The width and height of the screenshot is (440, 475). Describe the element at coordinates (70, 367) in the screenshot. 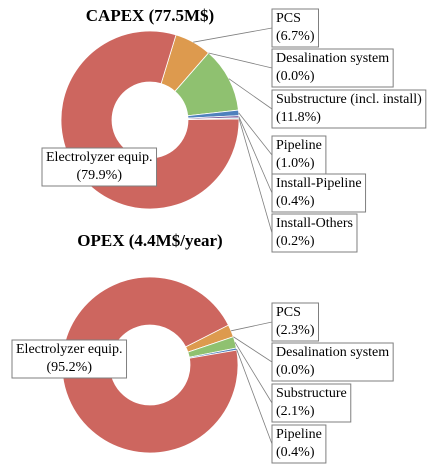

I see `label-value: (95.2%)` at that location.